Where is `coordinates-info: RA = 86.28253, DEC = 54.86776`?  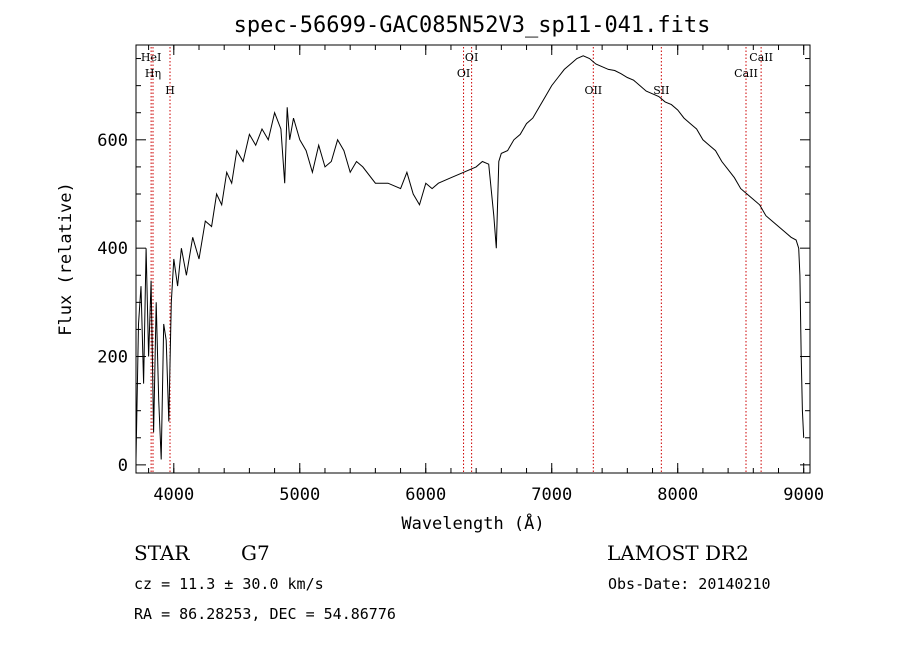
coordinates-info: RA = 86.28253, DEC = 54.86776 is located at coordinates (265, 614).